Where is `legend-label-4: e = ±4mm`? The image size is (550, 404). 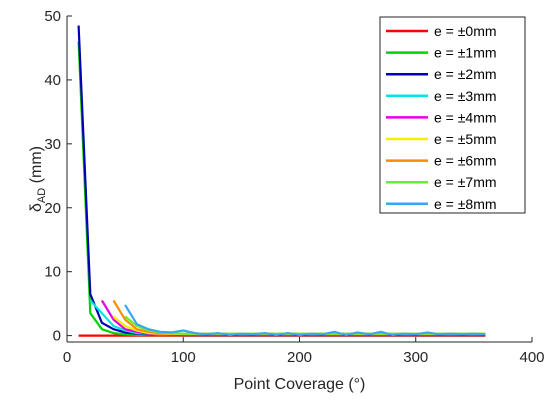
legend-label-4: e = ±4mm is located at coordinates (465, 117).